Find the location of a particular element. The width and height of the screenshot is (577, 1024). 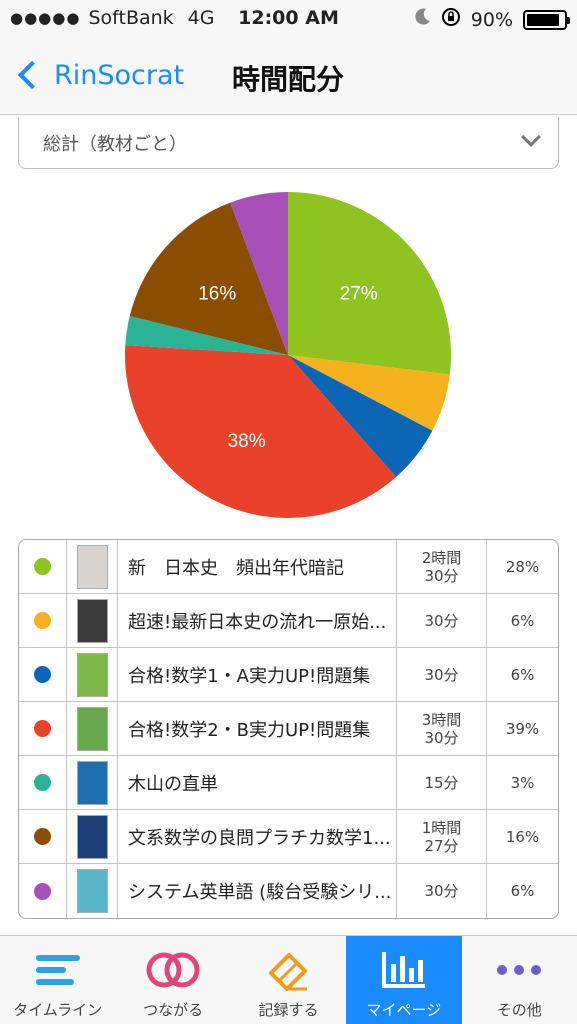

tab-more-dots: その他 is located at coordinates (519, 980).